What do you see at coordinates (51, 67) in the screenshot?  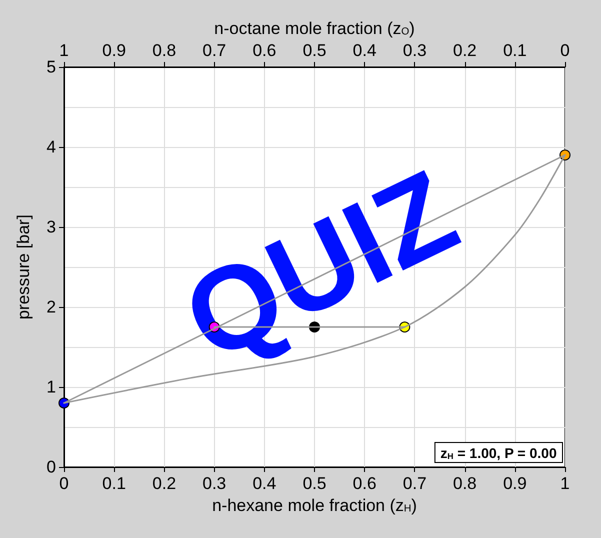 I see `y-tick-label: 5` at bounding box center [51, 67].